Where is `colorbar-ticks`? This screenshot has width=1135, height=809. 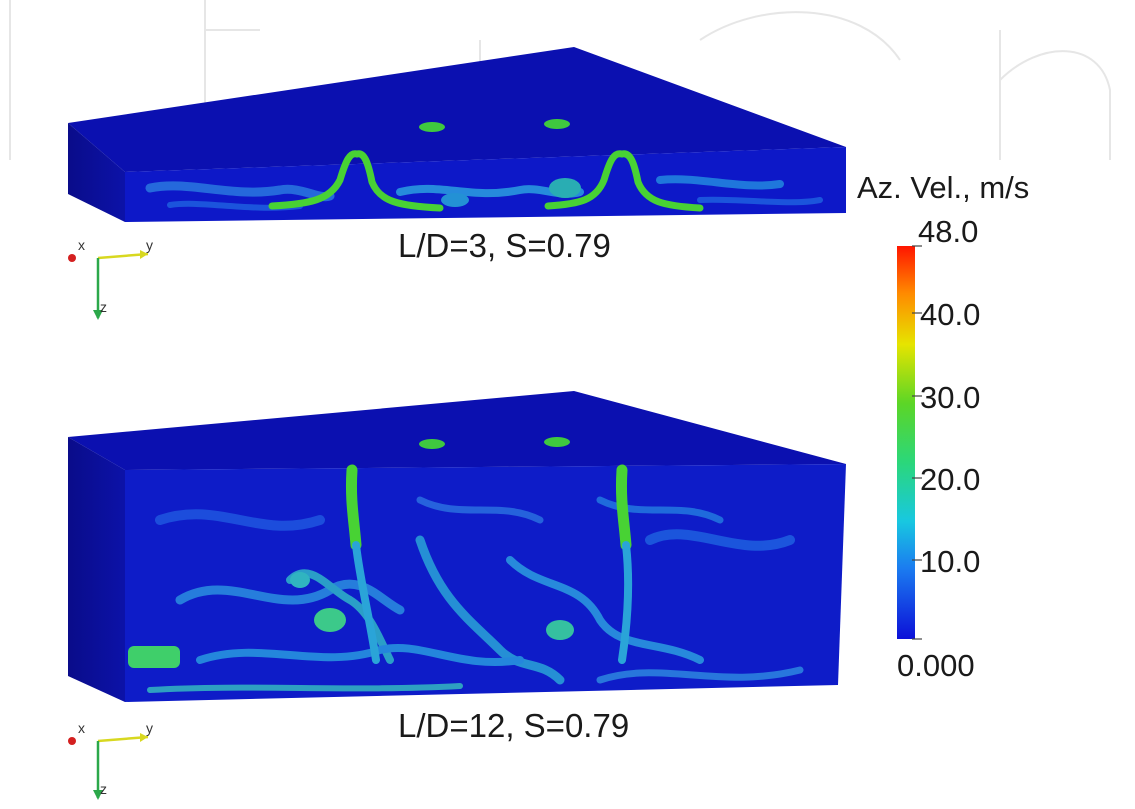
colorbar-ticks is located at coordinates (917, 442).